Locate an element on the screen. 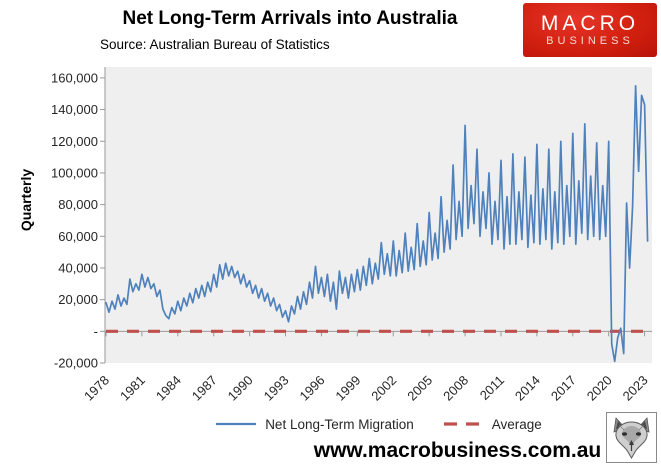 The image size is (661, 469). y-tick-label: 40,000 is located at coordinates (78, 267).